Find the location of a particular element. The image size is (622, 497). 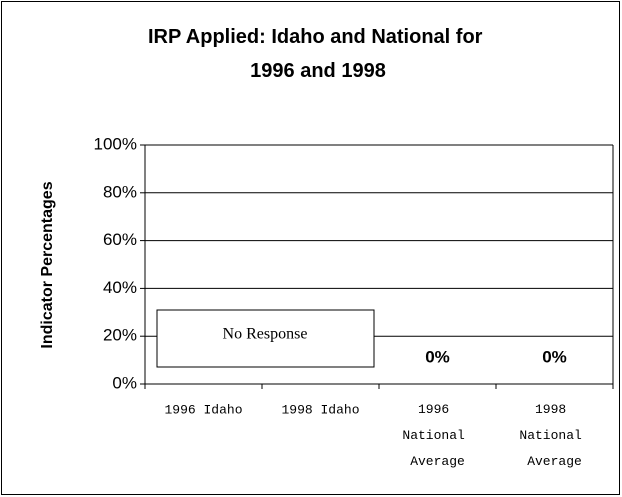

y-tick-label: 20% is located at coordinates (120, 335).